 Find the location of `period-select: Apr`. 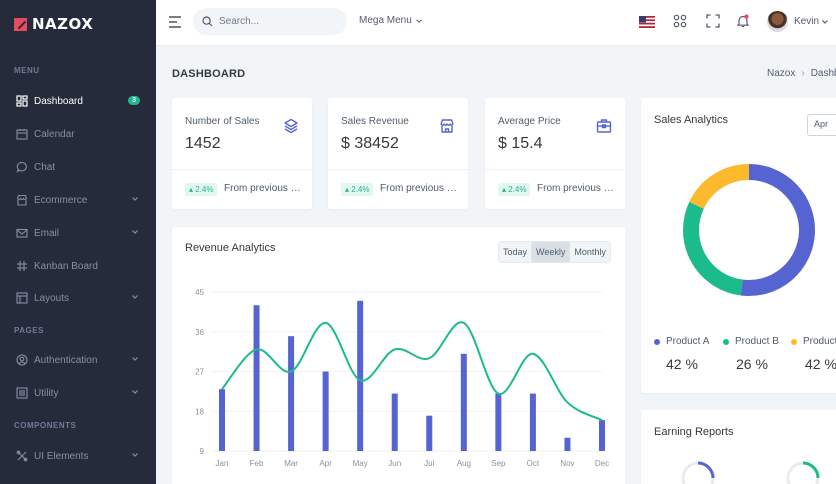

period-select: Apr is located at coordinates (821, 125).